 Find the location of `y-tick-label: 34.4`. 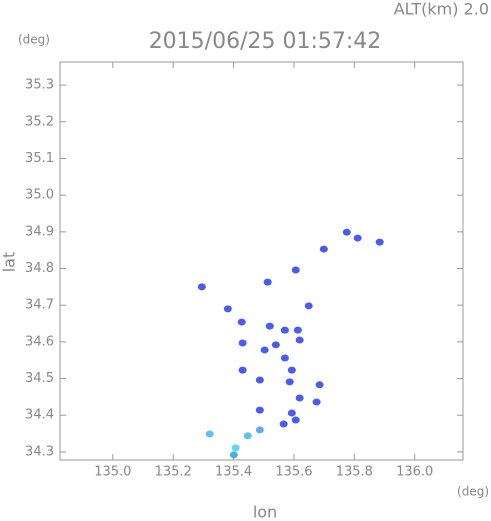

y-tick-label: 34.4 is located at coordinates (39, 415).